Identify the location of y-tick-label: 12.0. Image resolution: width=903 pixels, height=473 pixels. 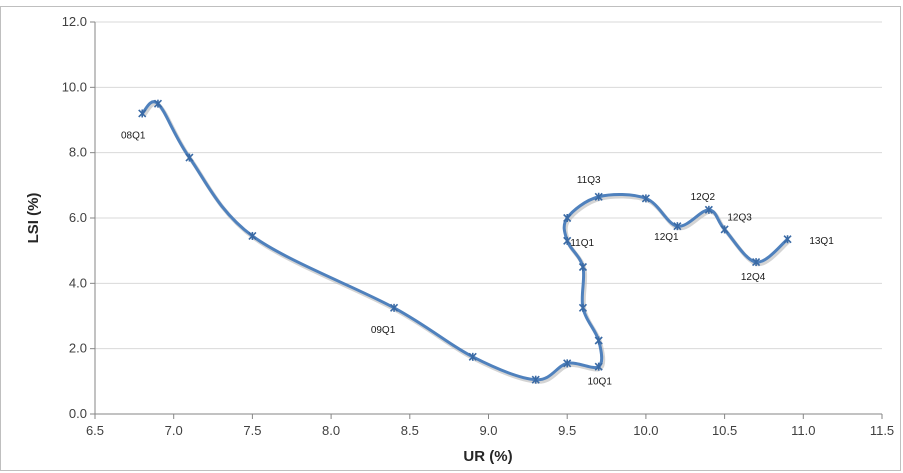
(74, 21).